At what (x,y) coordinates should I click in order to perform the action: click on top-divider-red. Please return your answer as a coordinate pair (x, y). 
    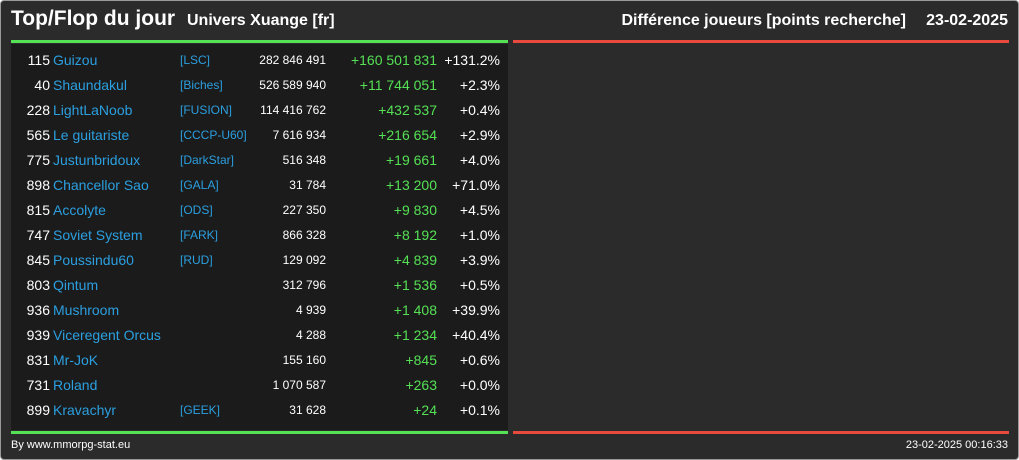
    Looking at the image, I should click on (761, 41).